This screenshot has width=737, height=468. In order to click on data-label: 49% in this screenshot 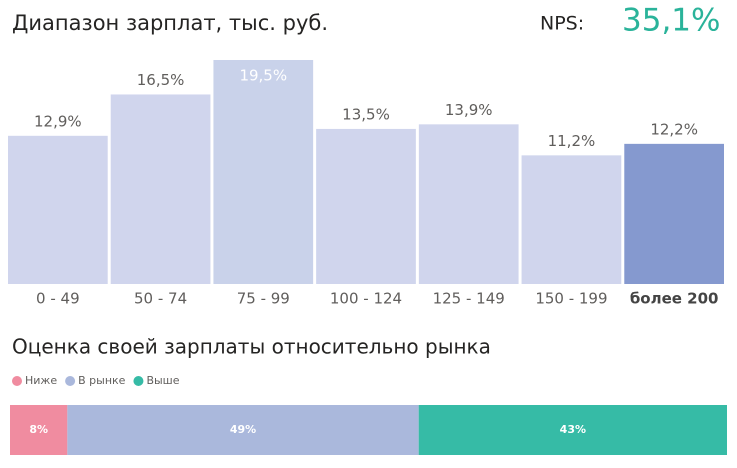, I will do `click(243, 429)`.